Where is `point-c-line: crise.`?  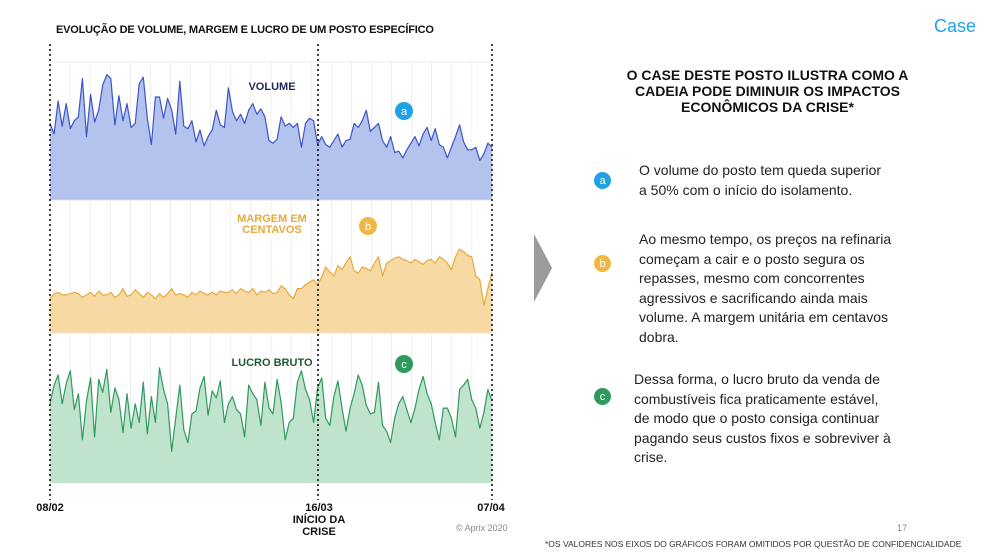
point-c-line: crise. is located at coordinates (651, 457).